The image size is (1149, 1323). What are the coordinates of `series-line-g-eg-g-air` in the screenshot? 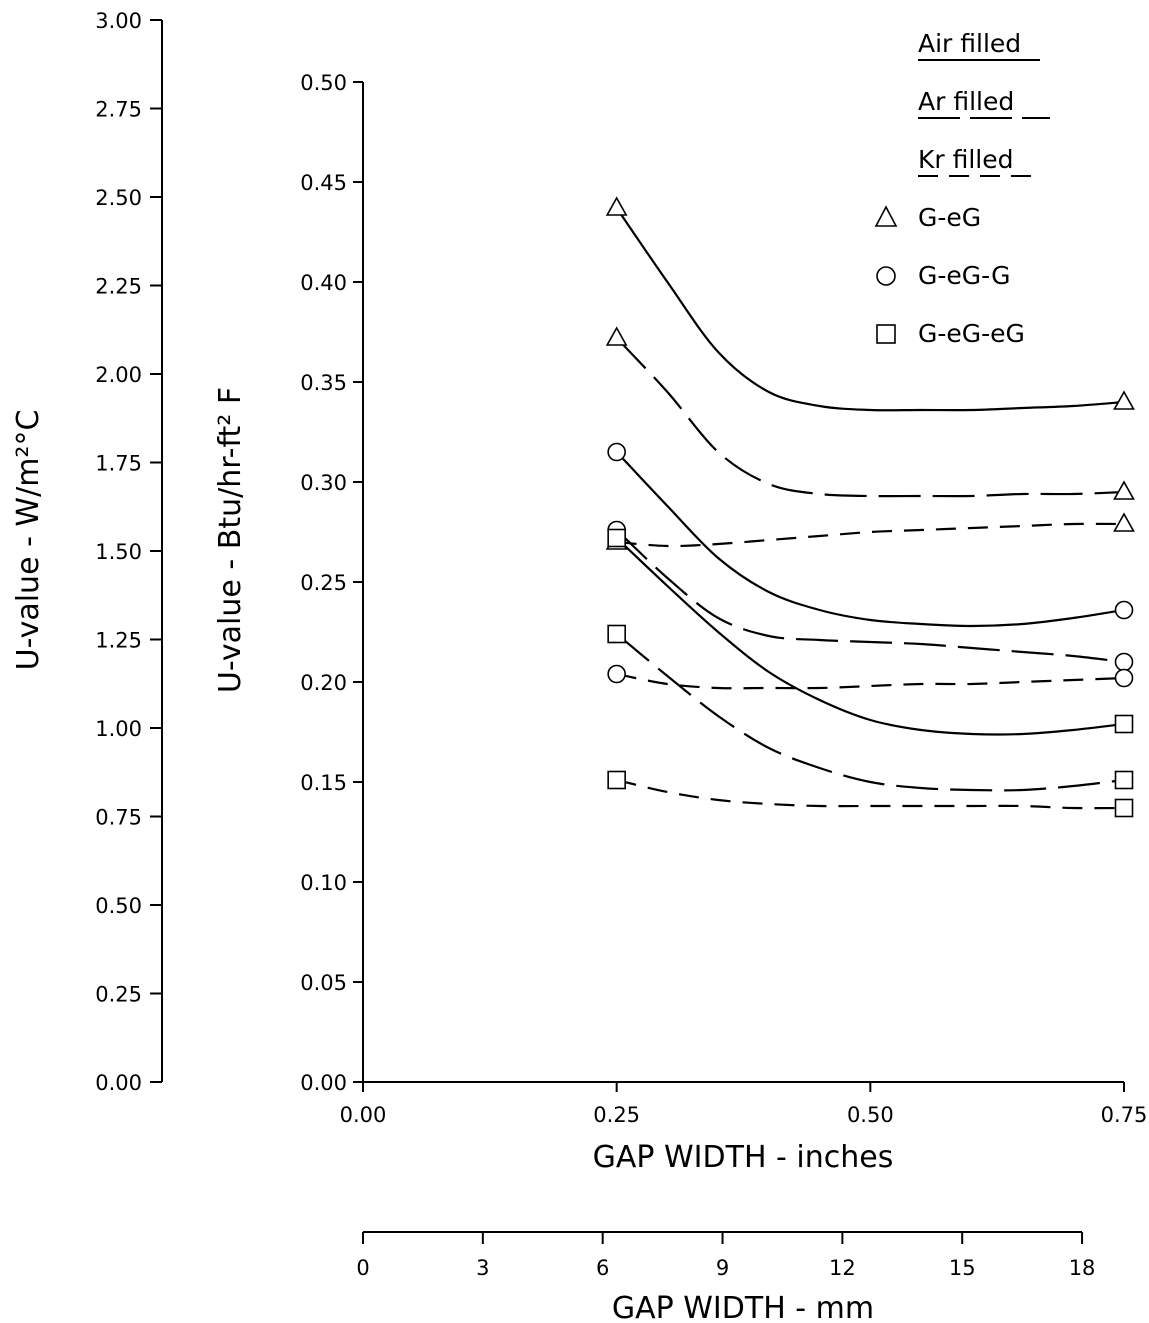 It's located at (870, 539).